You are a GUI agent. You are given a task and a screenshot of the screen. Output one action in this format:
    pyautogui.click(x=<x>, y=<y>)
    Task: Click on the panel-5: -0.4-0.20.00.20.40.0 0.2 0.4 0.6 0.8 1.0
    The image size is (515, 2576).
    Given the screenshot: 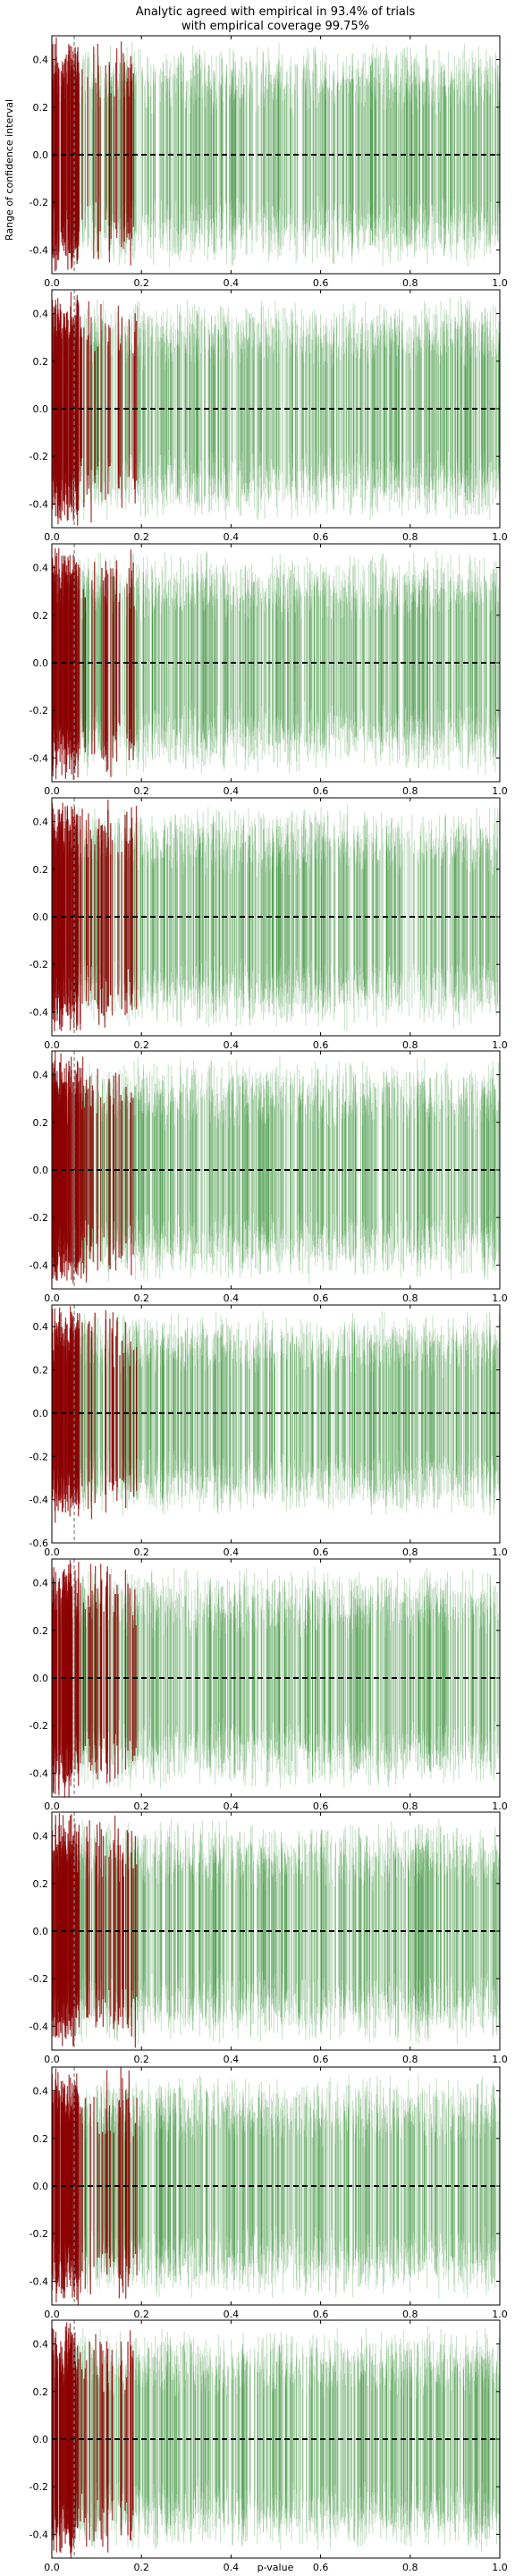 What is the action you would take?
    pyautogui.click(x=269, y=1177)
    